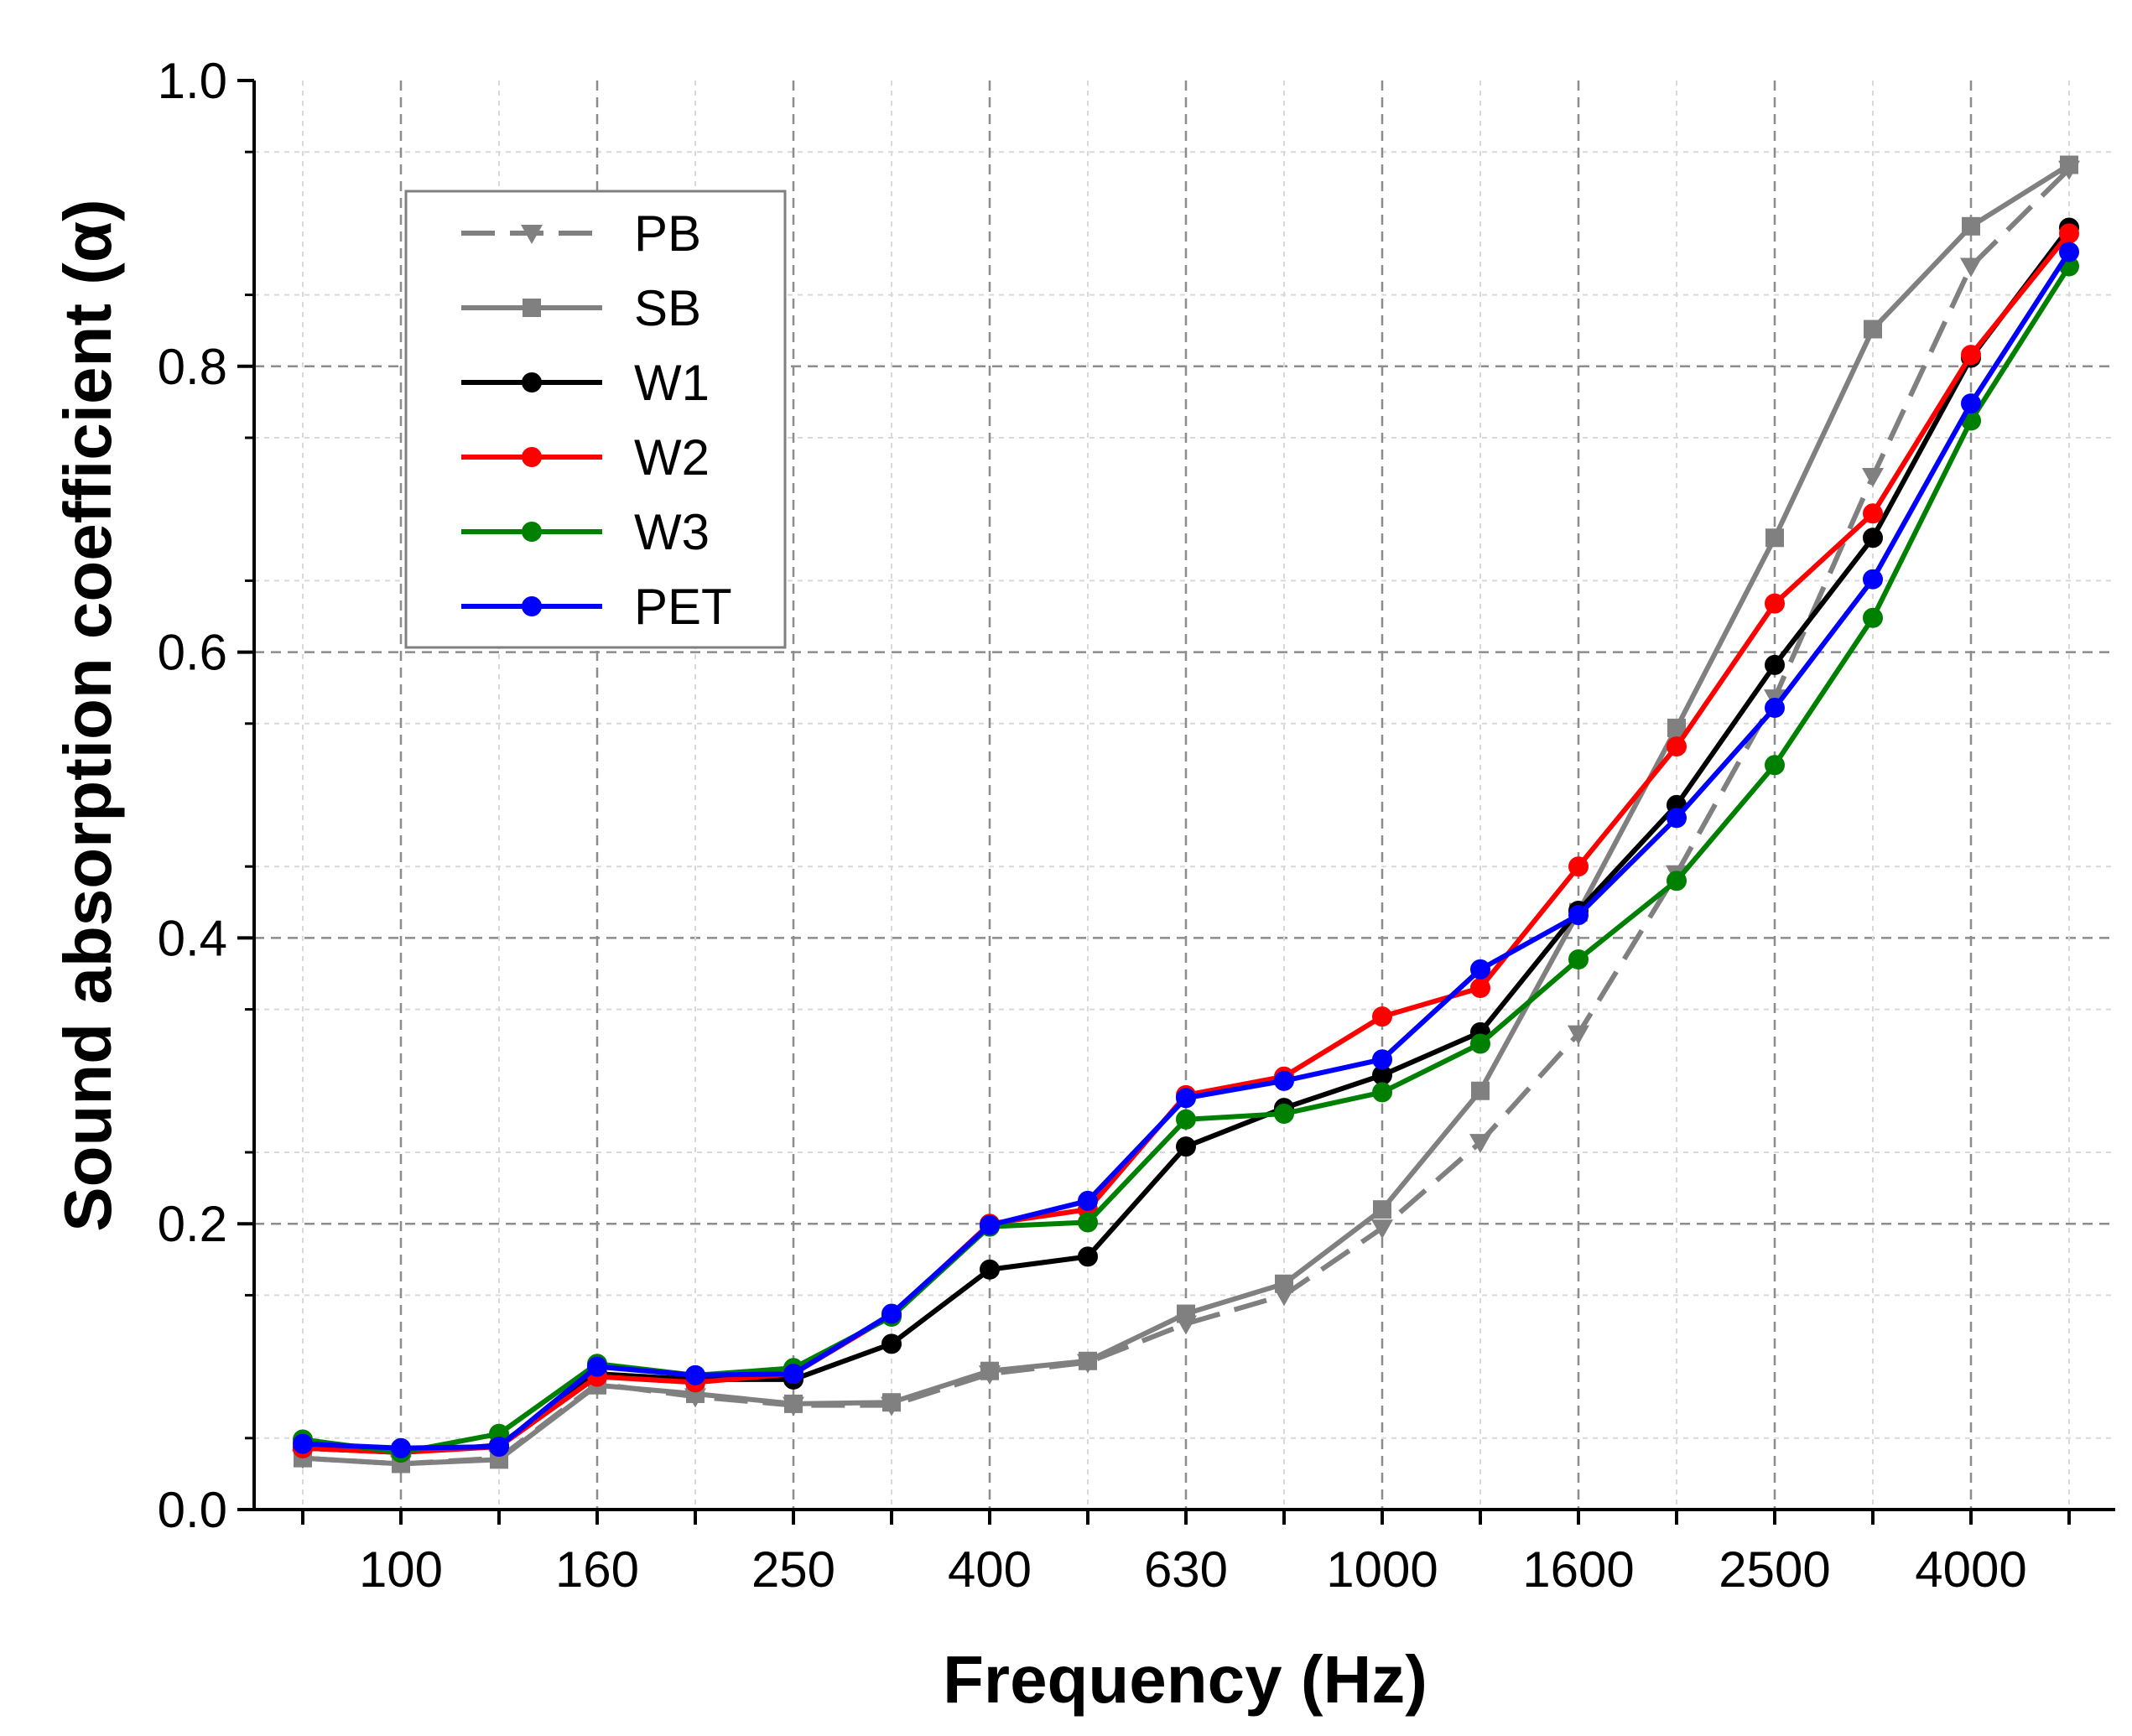 The height and width of the screenshot is (1736, 2132). I want to click on legend-entry-pet: PET, so click(596, 607).